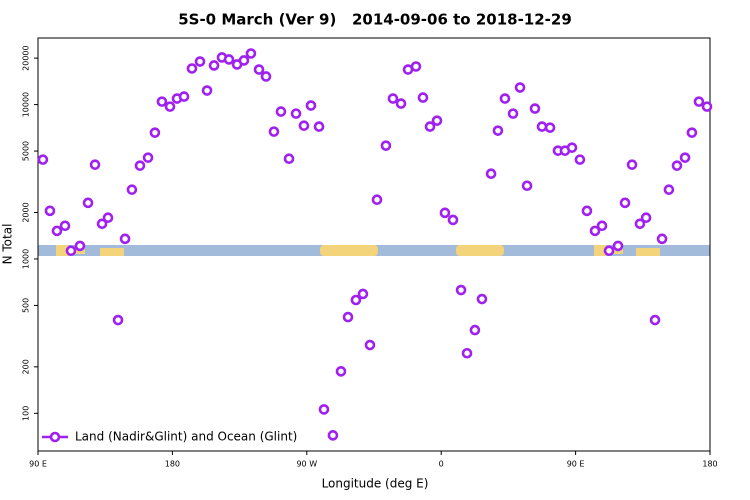 This screenshot has width=750, height=500. I want to click on y-tick-label: 100, so click(26, 413).